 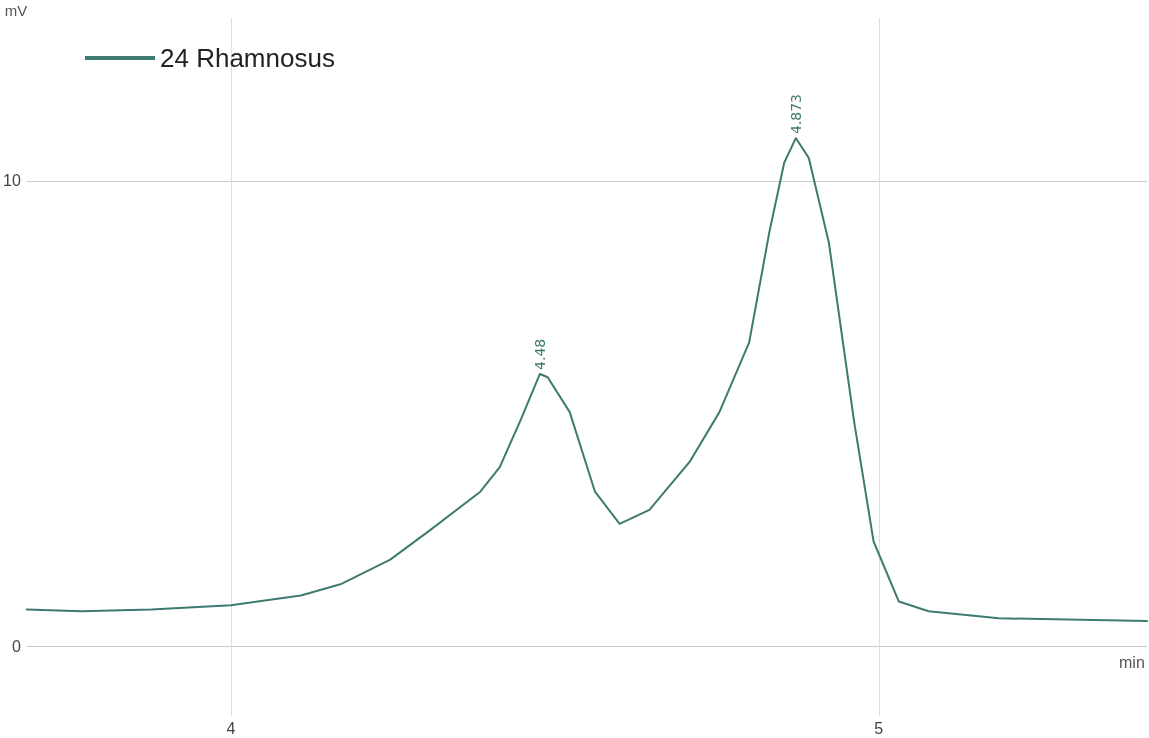 I want to click on legend-label: 24 Rhamnosus, so click(x=247, y=58).